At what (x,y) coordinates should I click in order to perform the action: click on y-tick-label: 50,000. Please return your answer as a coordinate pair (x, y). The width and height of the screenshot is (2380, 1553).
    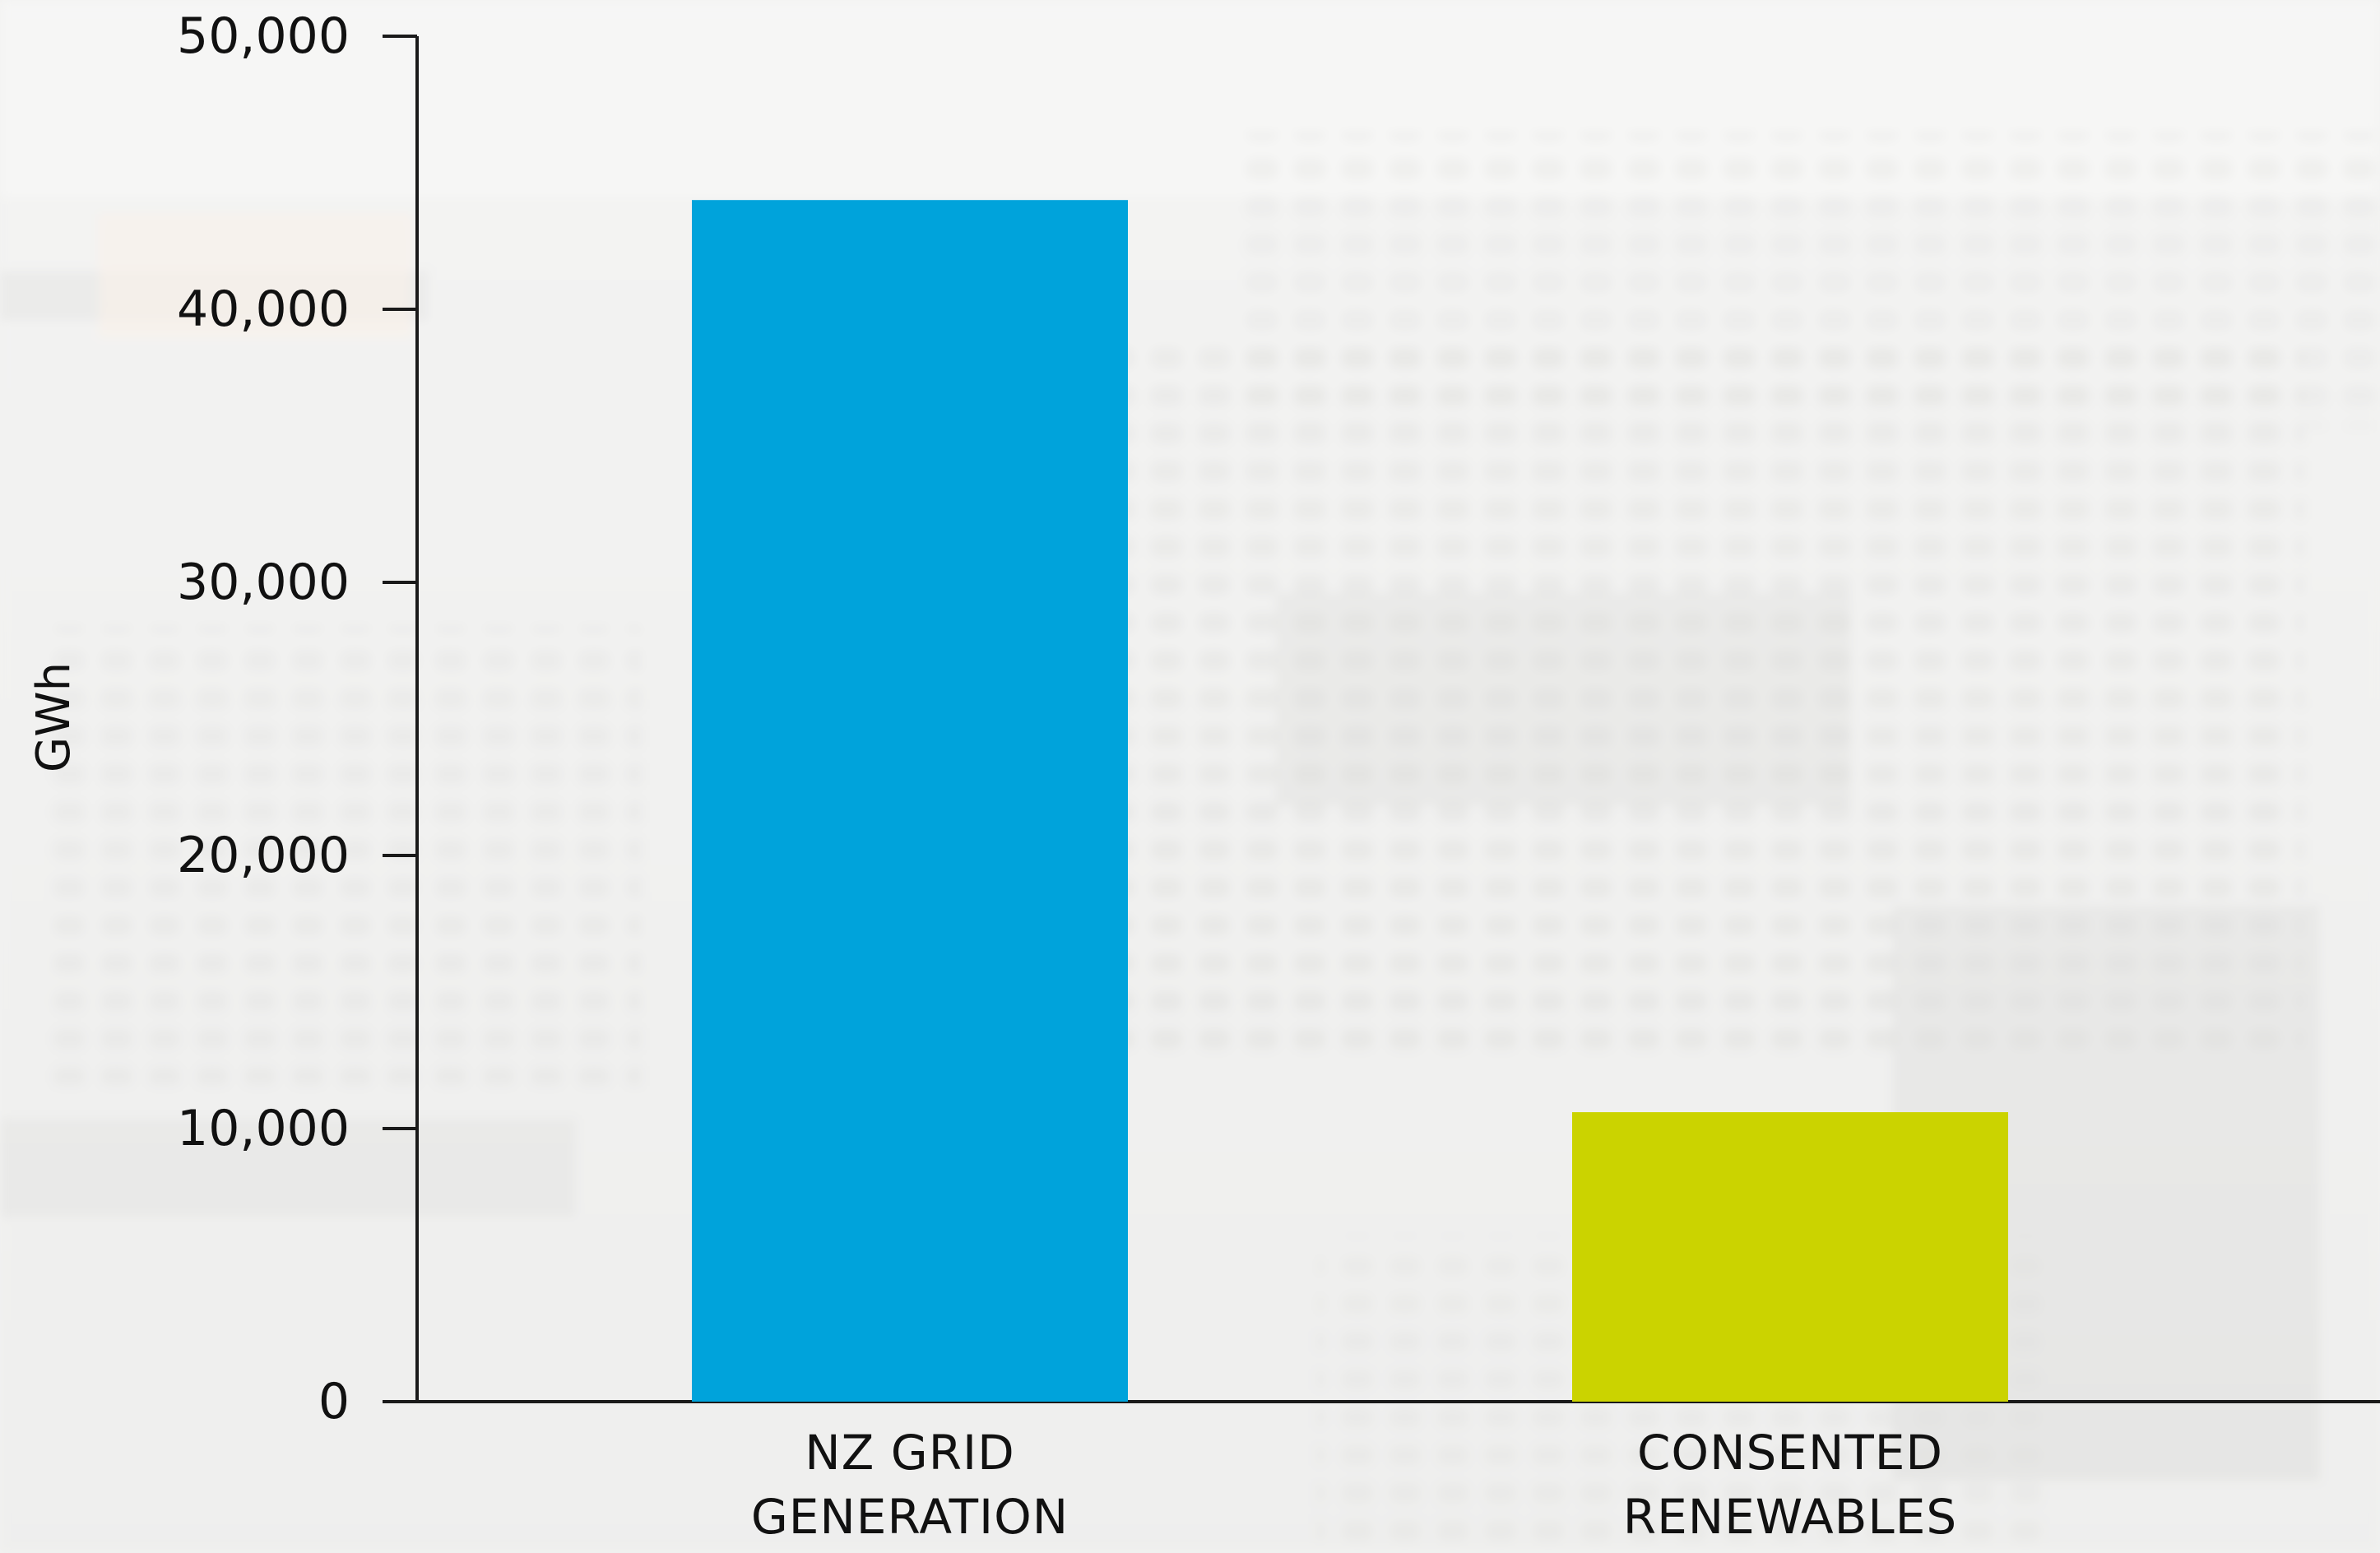
    Looking at the image, I should click on (263, 36).